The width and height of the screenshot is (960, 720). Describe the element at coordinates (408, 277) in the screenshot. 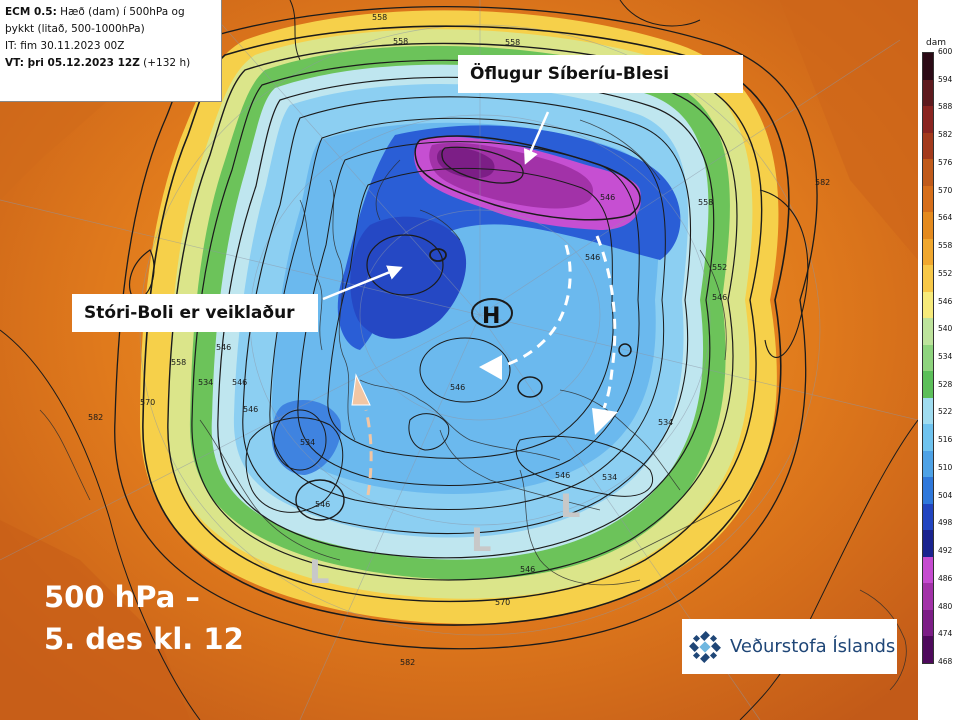

I see `stori-boli-vortex` at that location.